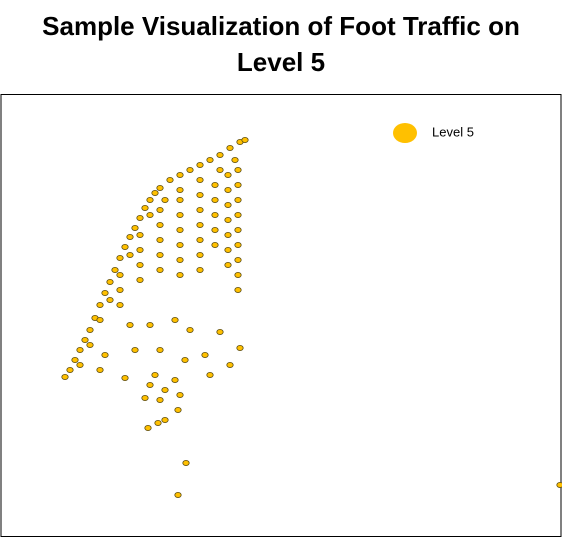  What do you see at coordinates (453, 131) in the screenshot?
I see `legend-label: Level 5` at bounding box center [453, 131].